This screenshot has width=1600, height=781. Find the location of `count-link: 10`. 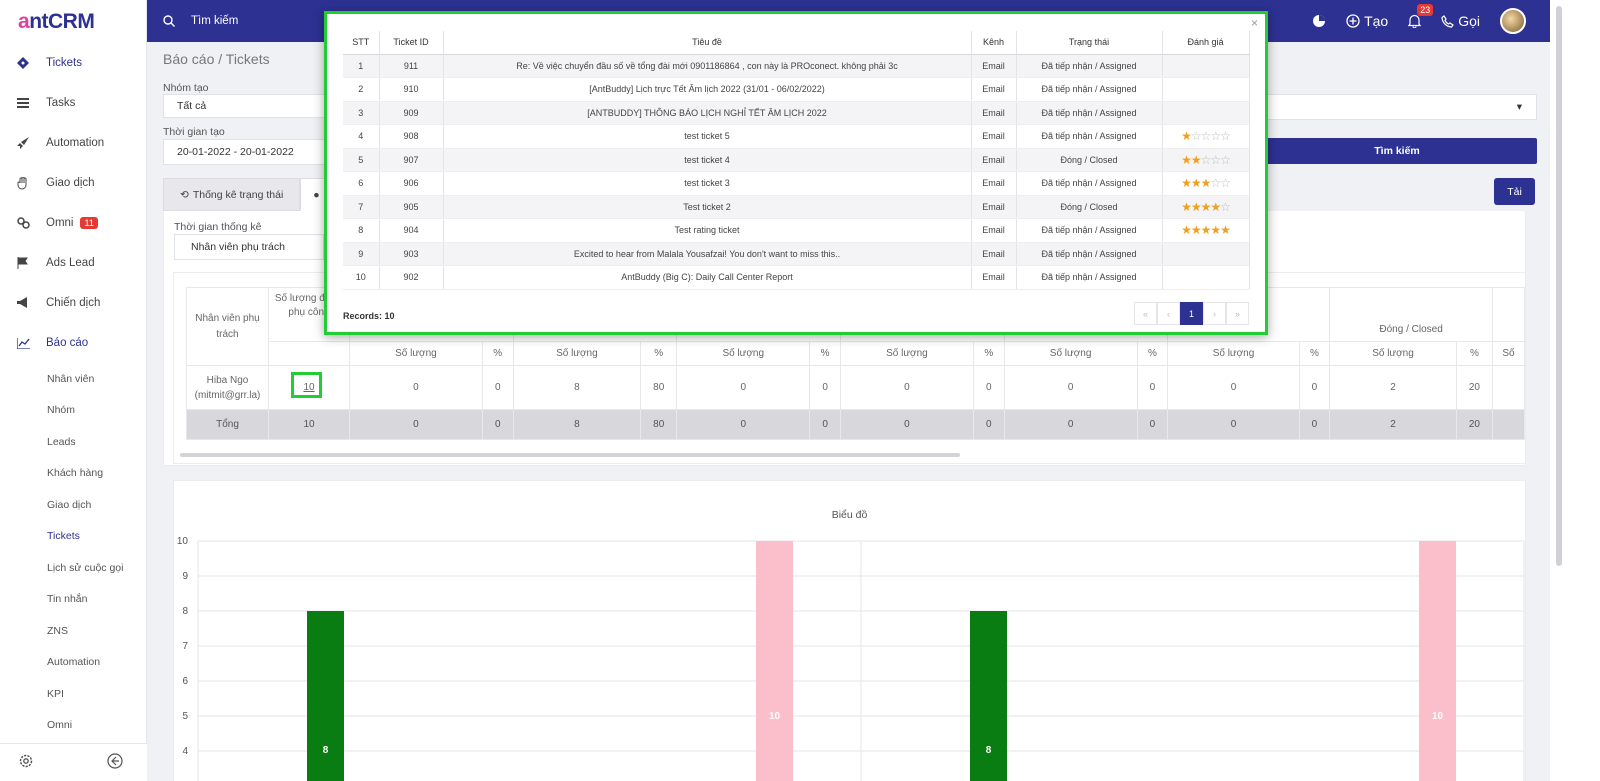

count-link: 10 is located at coordinates (309, 387).